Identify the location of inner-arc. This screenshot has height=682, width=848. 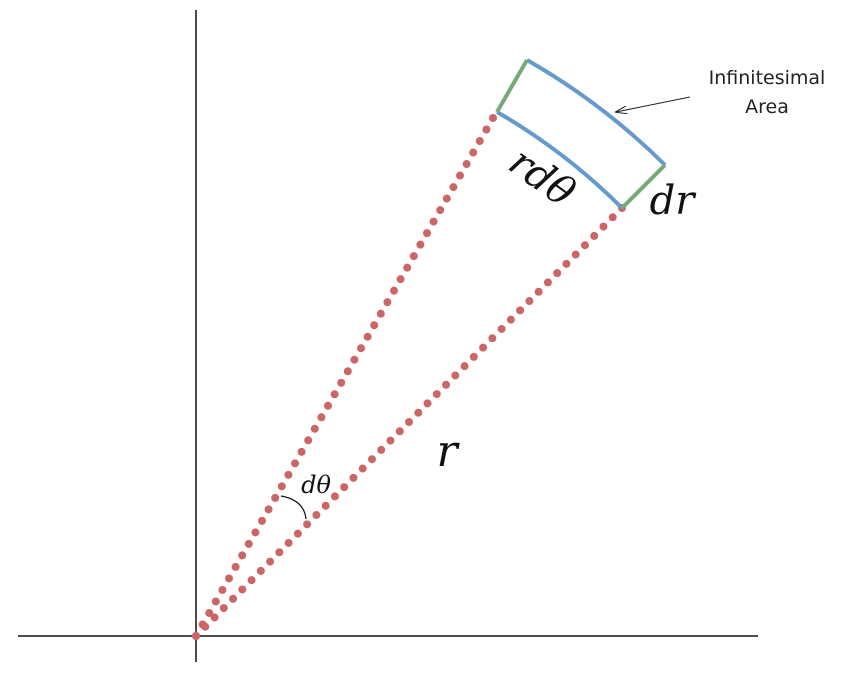
(559, 160).